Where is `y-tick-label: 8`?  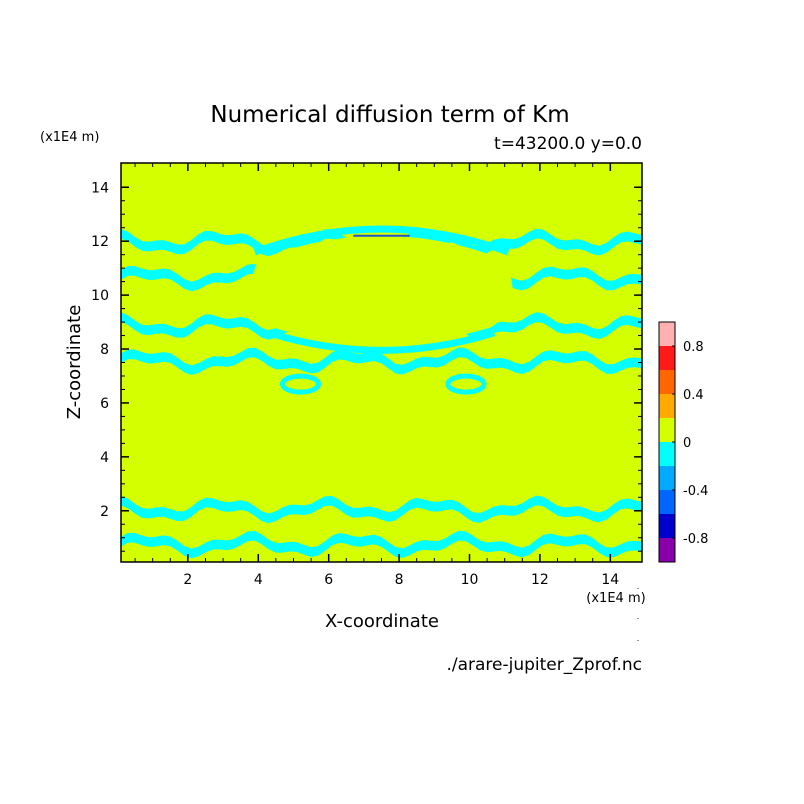 y-tick-label: 8 is located at coordinates (104, 350).